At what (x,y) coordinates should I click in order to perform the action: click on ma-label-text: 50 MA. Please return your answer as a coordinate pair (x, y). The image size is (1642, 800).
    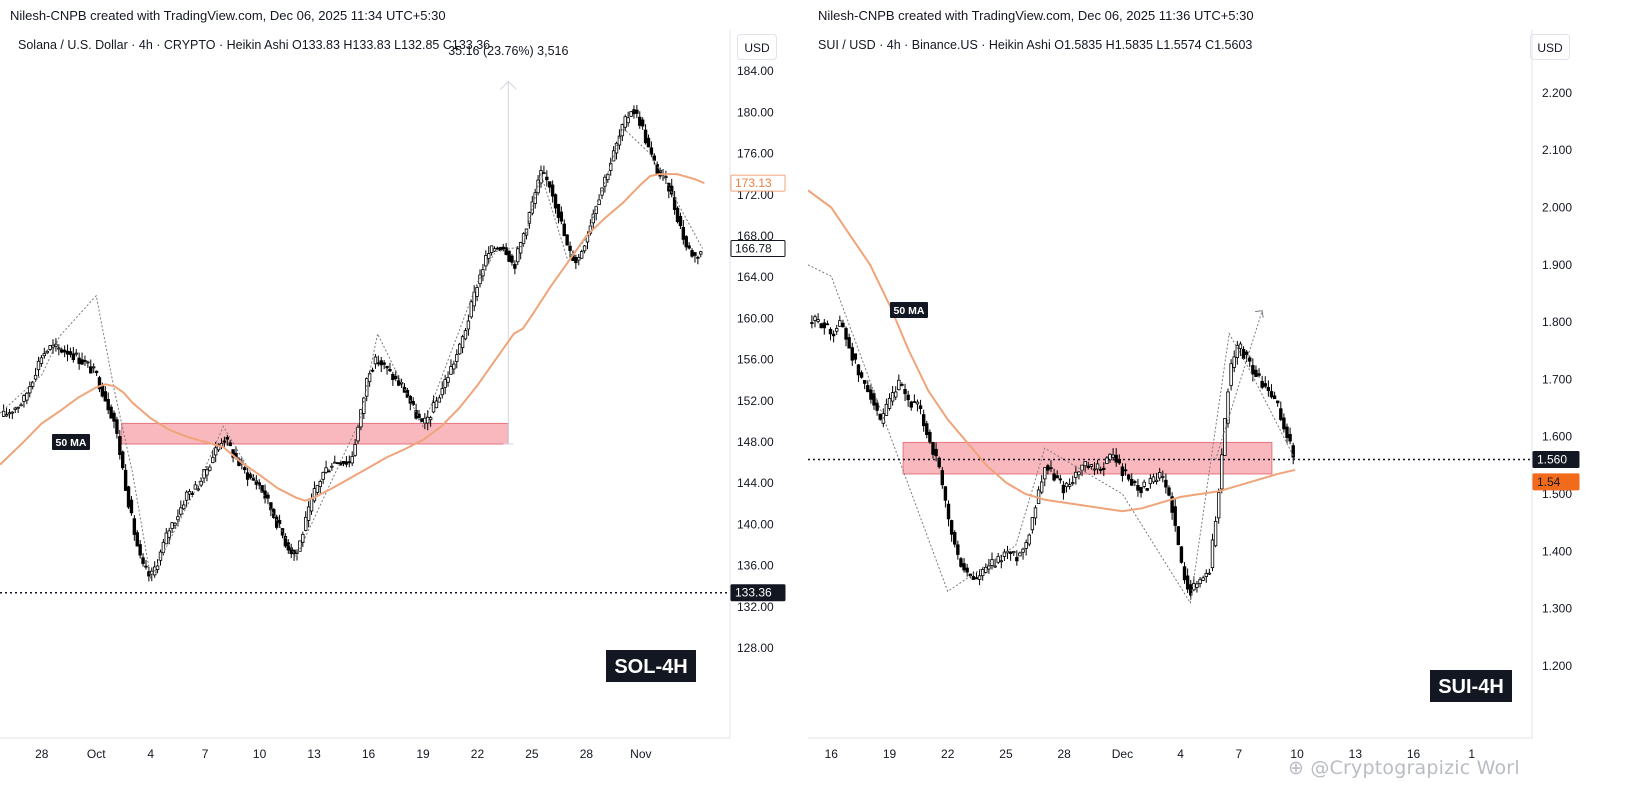
    Looking at the image, I should click on (71, 443).